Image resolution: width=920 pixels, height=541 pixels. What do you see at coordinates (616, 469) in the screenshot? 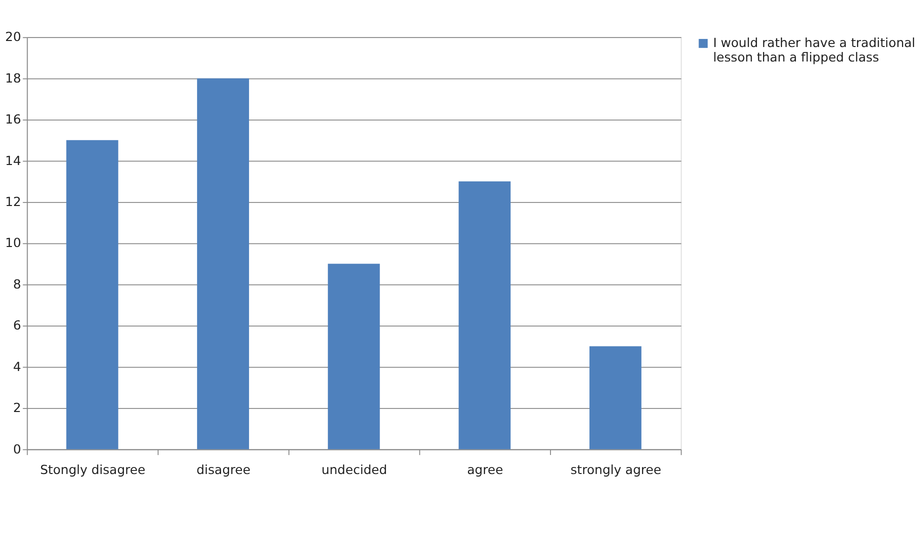
I see `x-tick-label: strongly agree` at bounding box center [616, 469].